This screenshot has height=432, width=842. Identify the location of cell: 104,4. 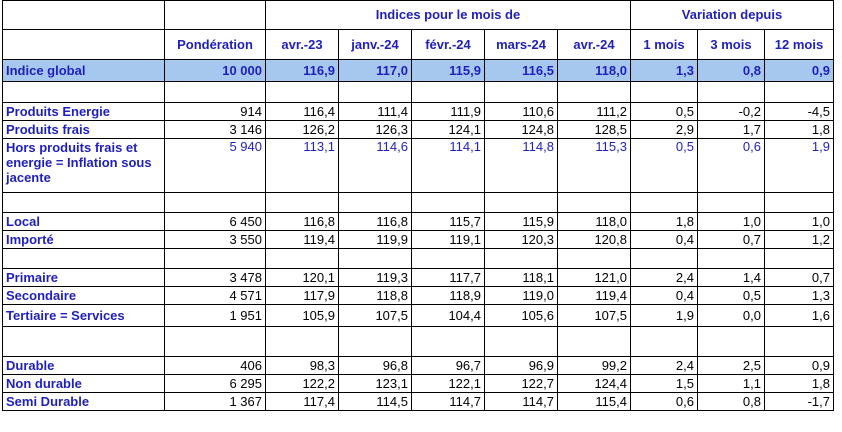
(448, 315).